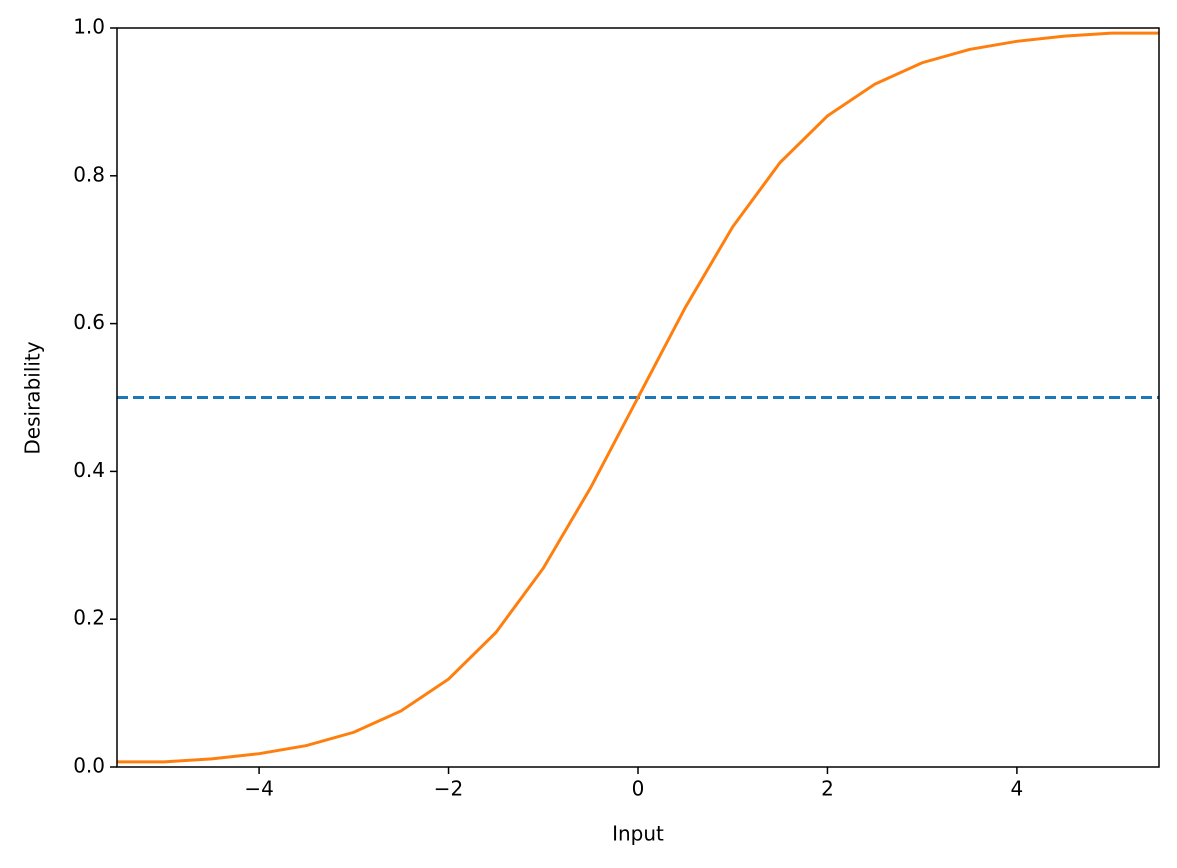  I want to click on y-axis-label: Desirability, so click(33, 397).